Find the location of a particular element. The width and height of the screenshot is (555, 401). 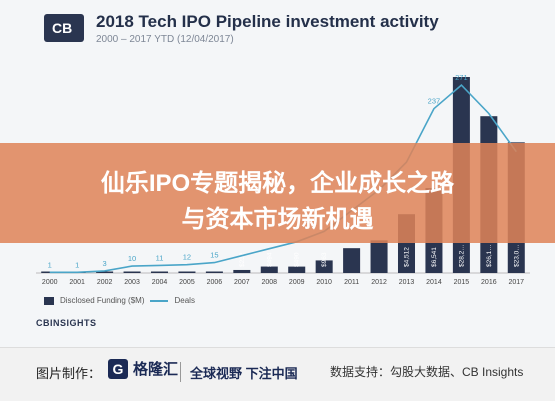

x-tick-label: 2006 is located at coordinates (215, 282).